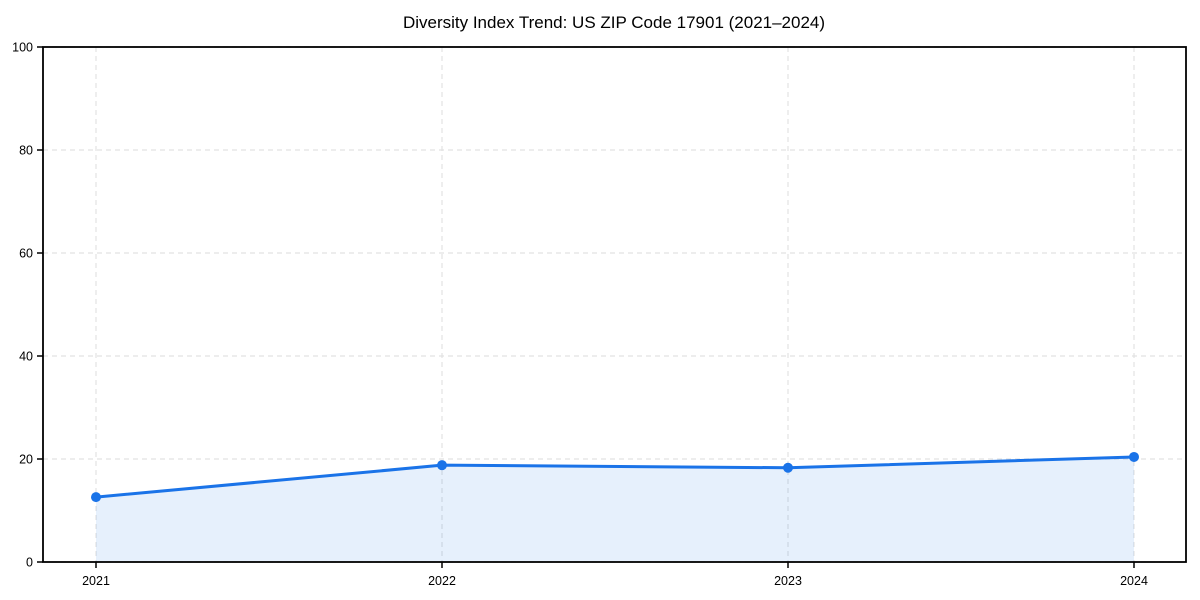 The width and height of the screenshot is (1200, 600). What do you see at coordinates (26, 254) in the screenshot?
I see `y-tick-label: 60` at bounding box center [26, 254].